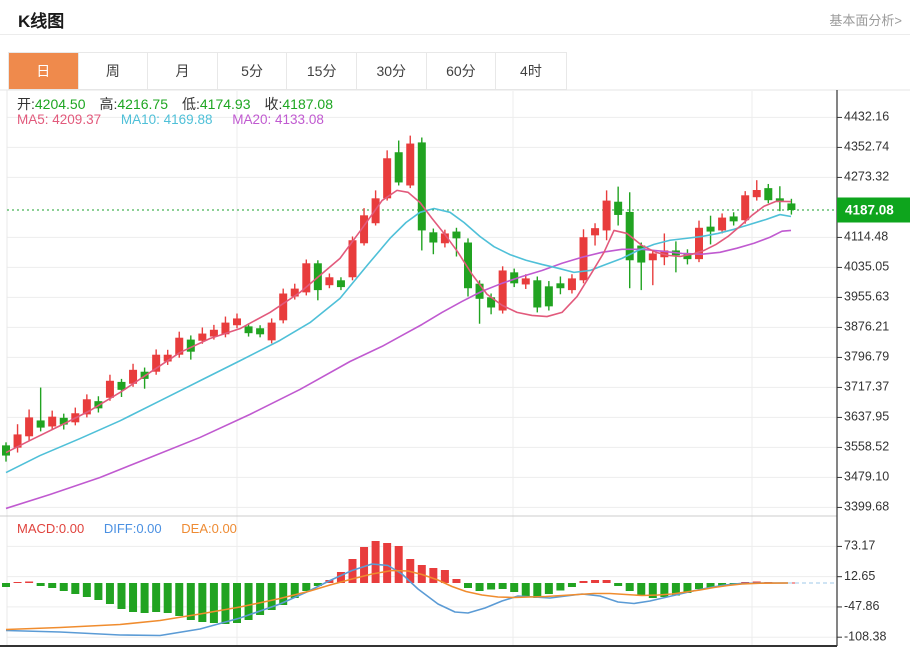 This screenshot has width=910, height=649. What do you see at coordinates (866, 387) in the screenshot?
I see `svg-text: 3717.37` at bounding box center [866, 387].